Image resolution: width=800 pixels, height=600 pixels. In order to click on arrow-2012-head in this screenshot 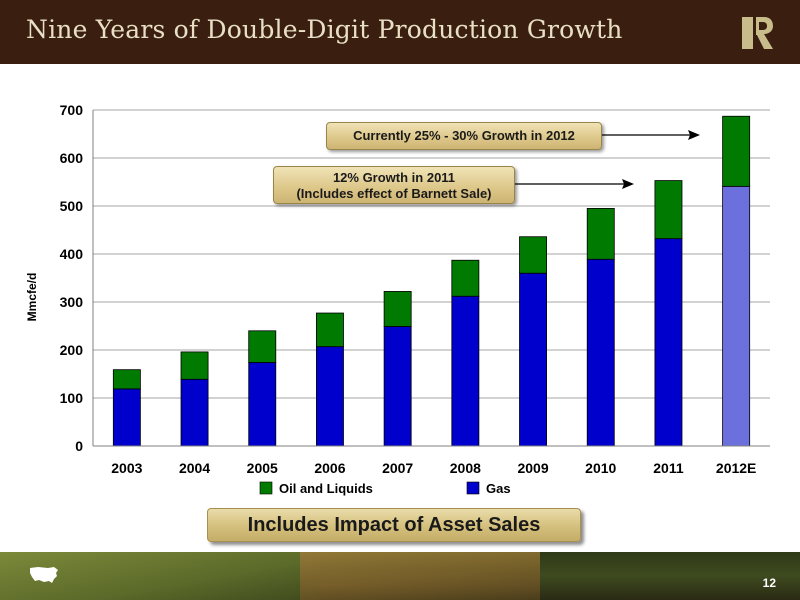, I will do `click(694, 135)`.